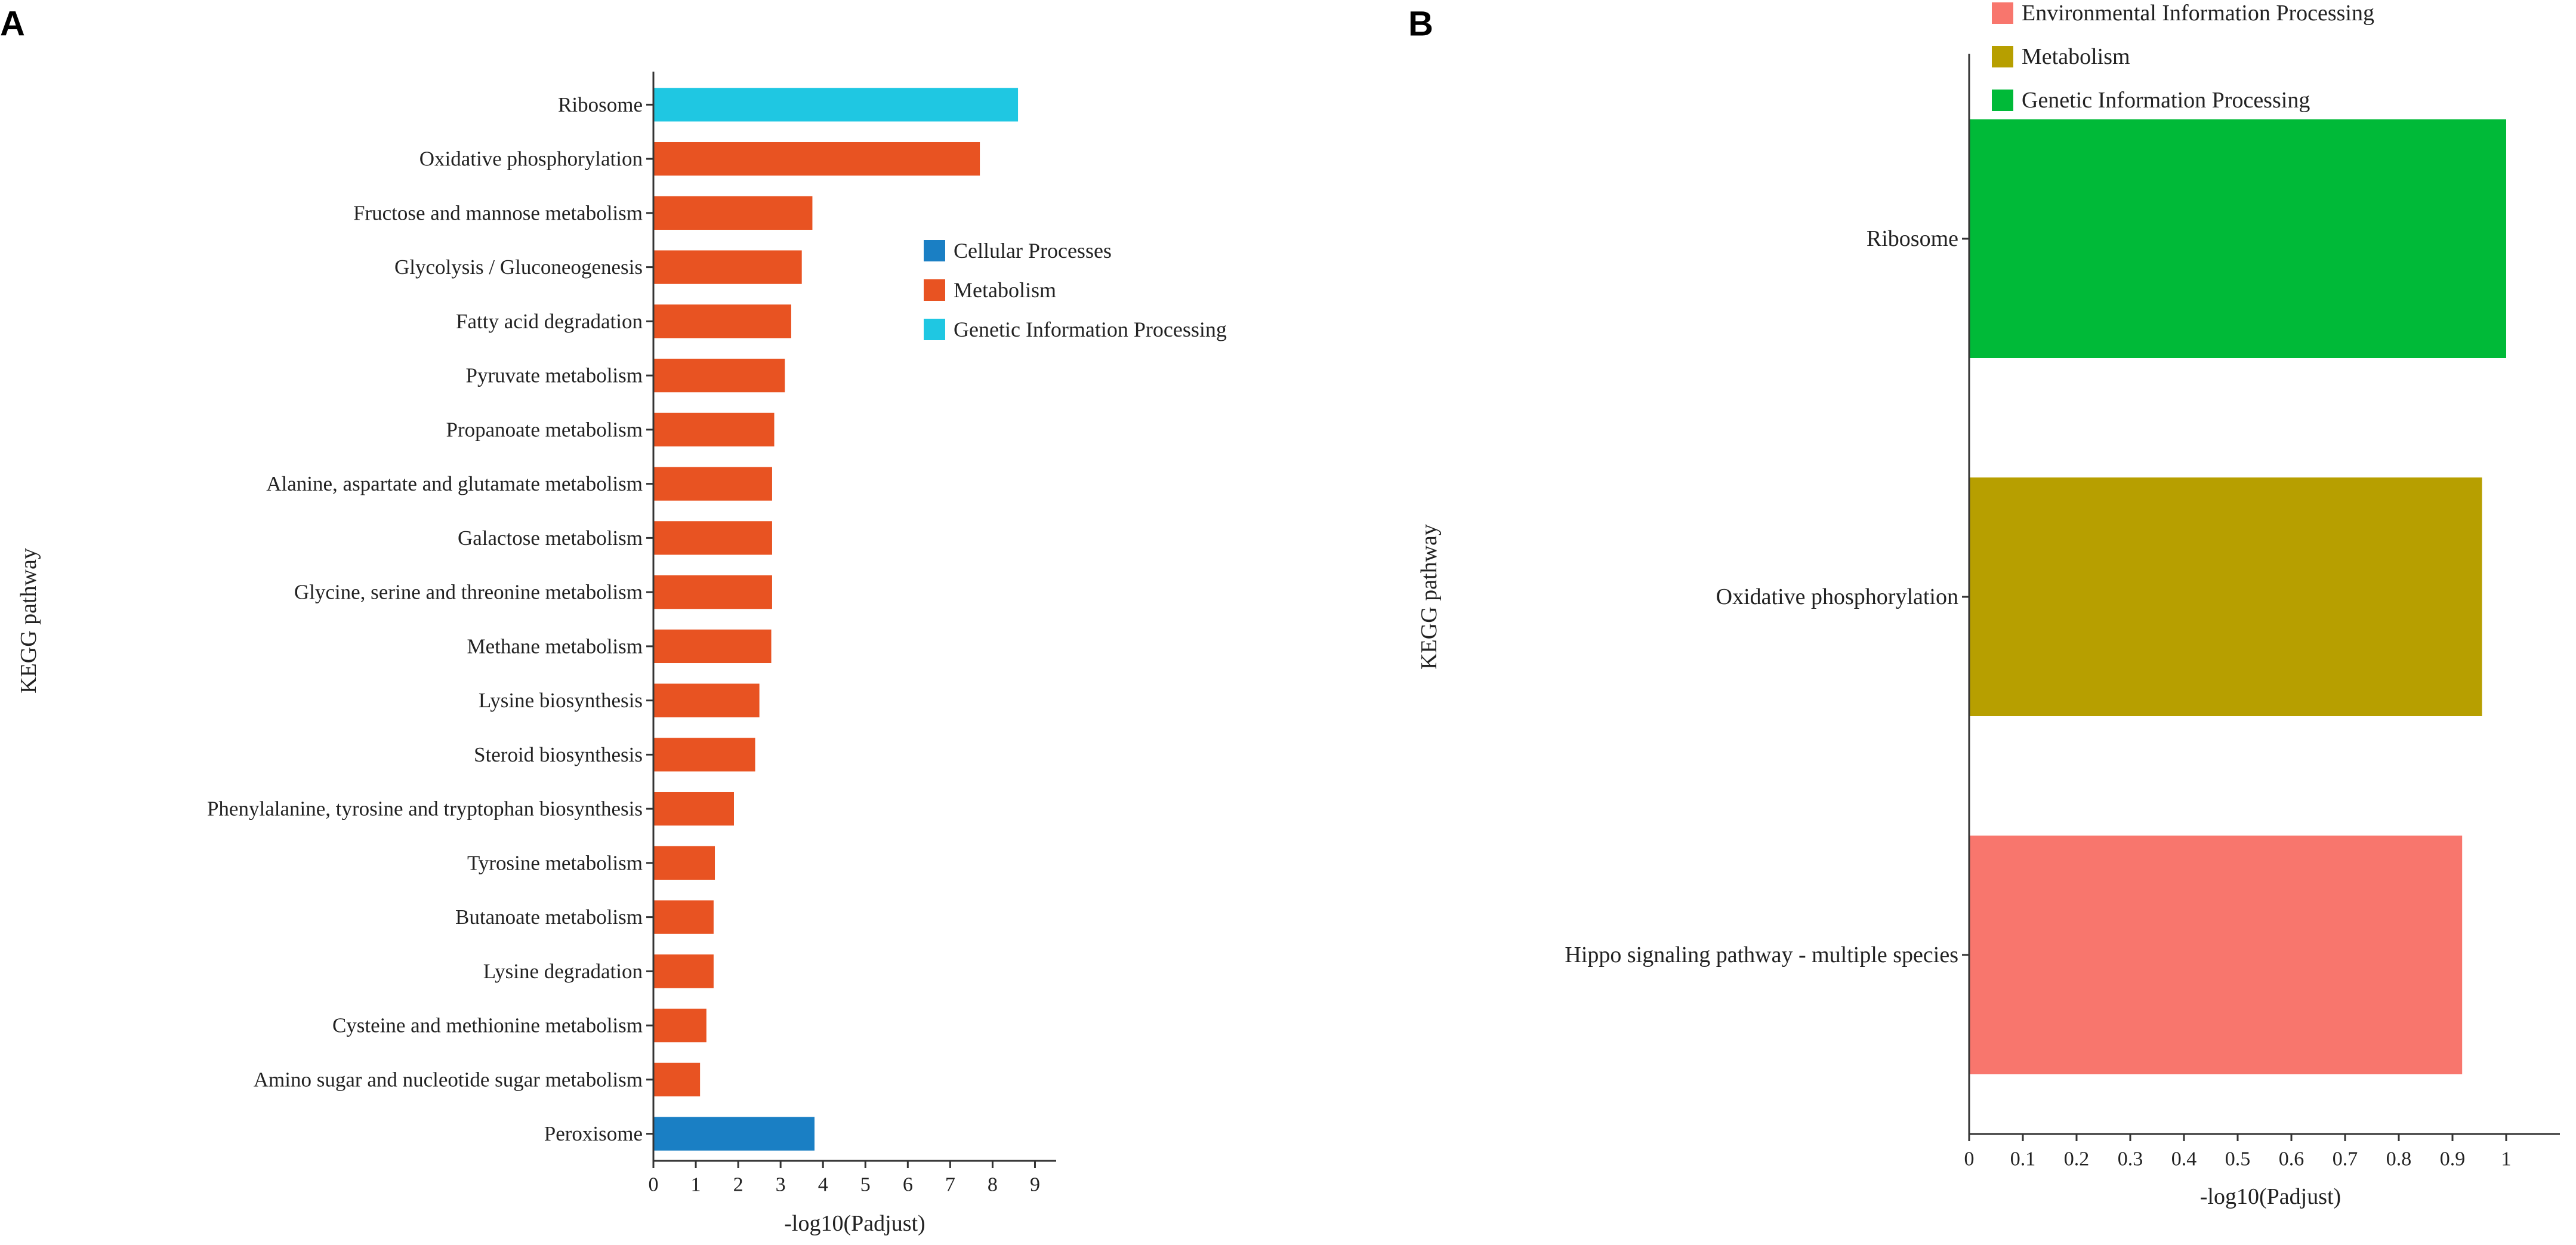 This screenshot has width=2576, height=1245. What do you see at coordinates (555, 646) in the screenshot?
I see `y-tick-label: Methane metabolism` at bounding box center [555, 646].